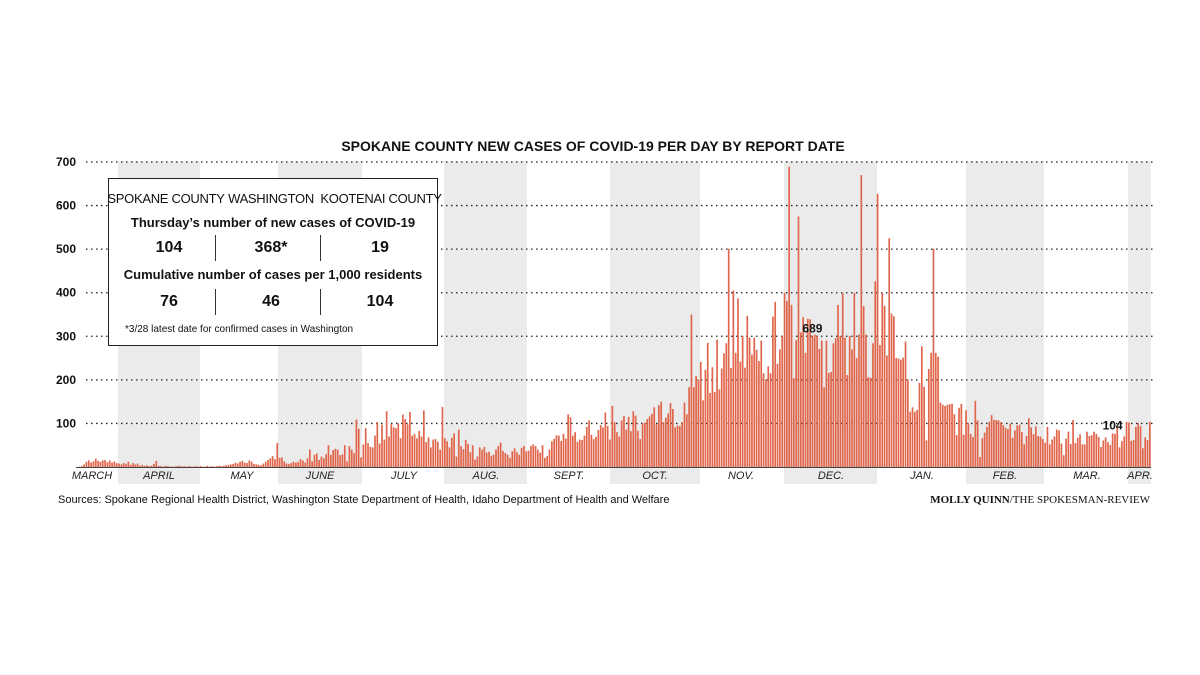 The image size is (1200, 675). I want to click on row2-spokane: 76, so click(169, 301).